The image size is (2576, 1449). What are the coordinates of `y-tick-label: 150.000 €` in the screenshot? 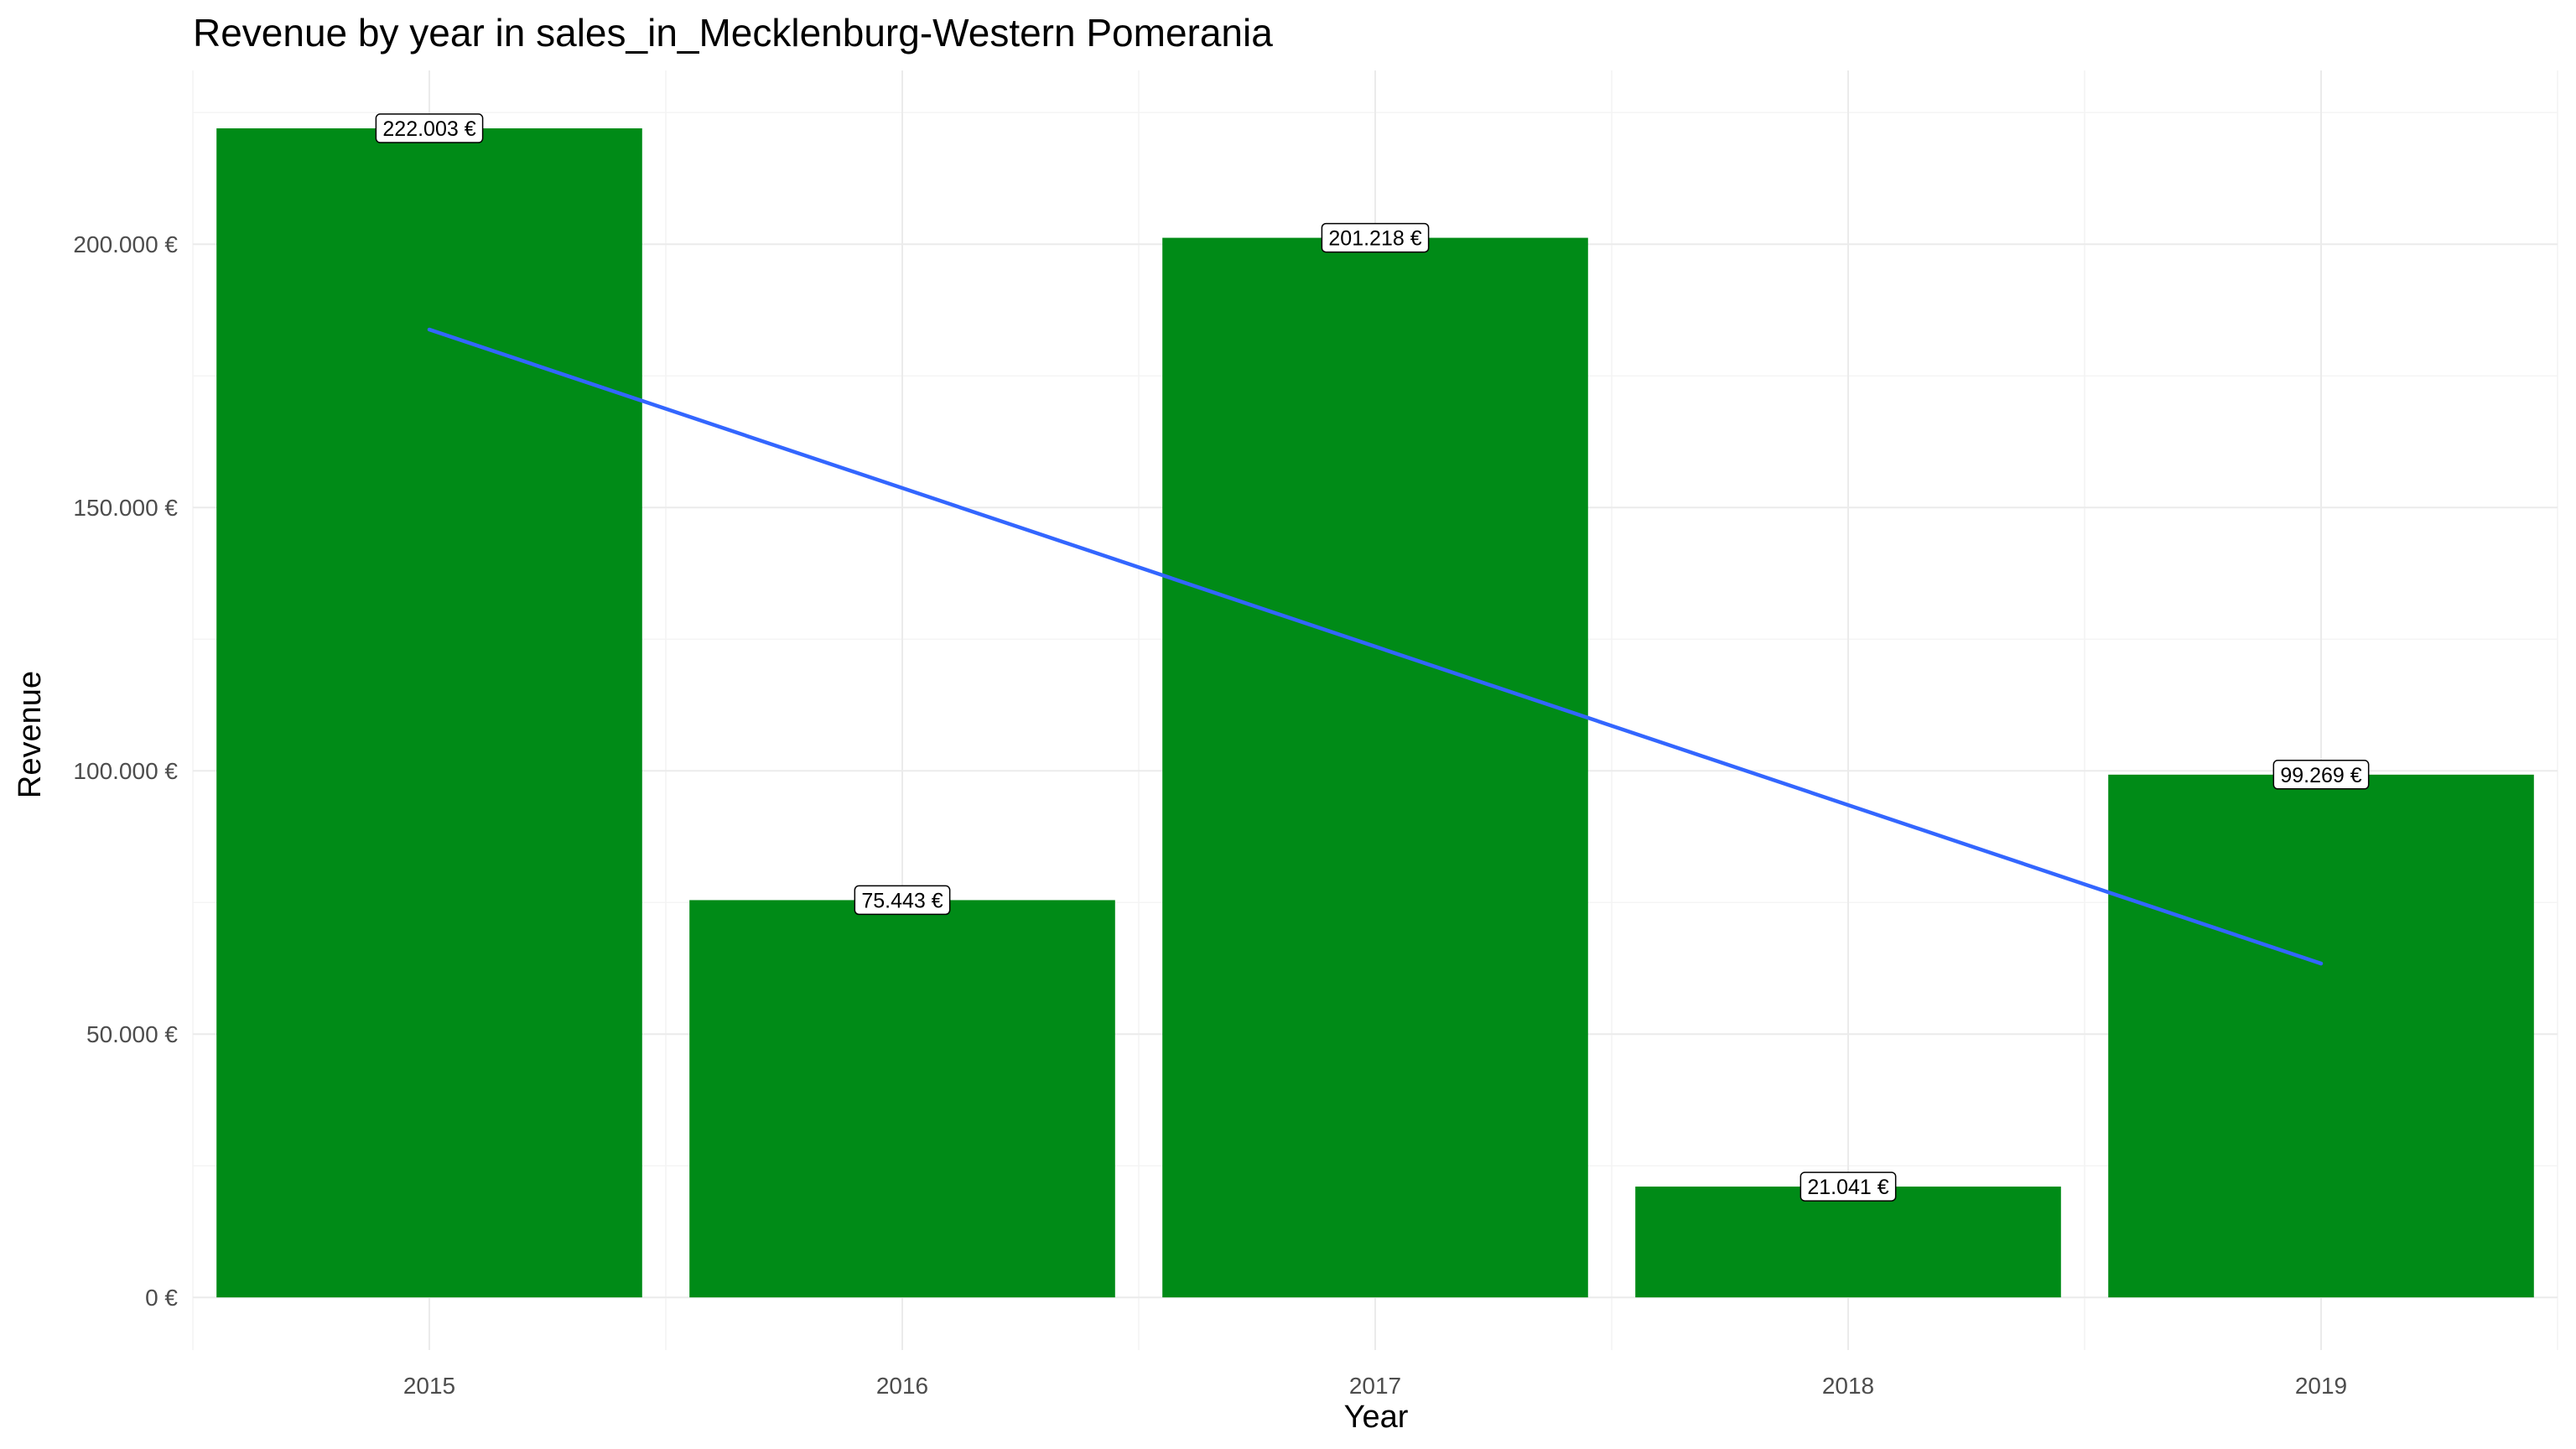 It's located at (125, 508).